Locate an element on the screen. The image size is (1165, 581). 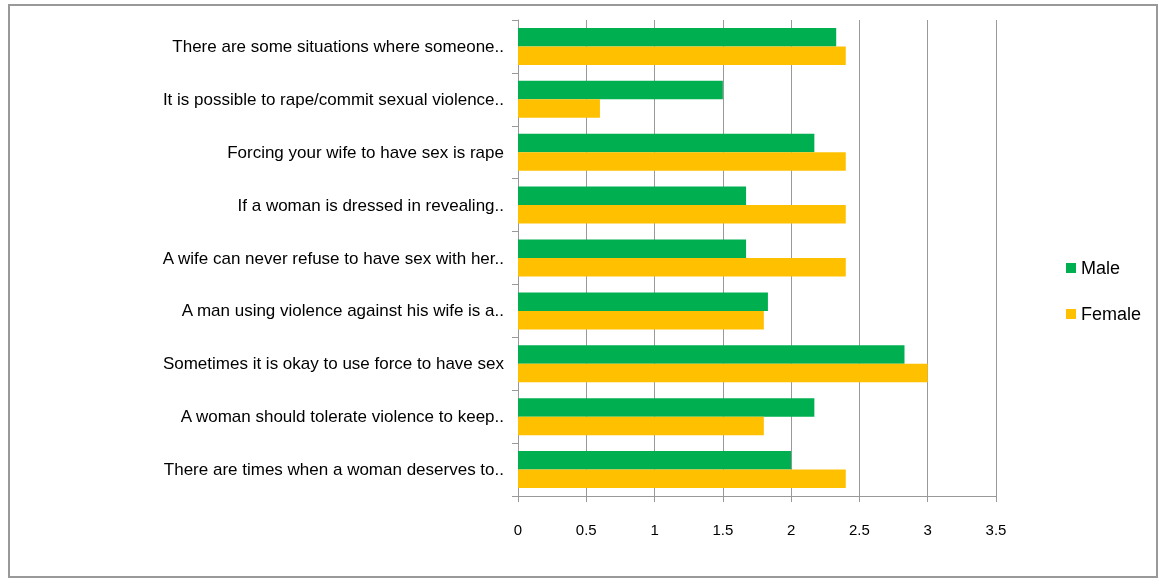
x-tick-label: 0.5 is located at coordinates (586, 529).